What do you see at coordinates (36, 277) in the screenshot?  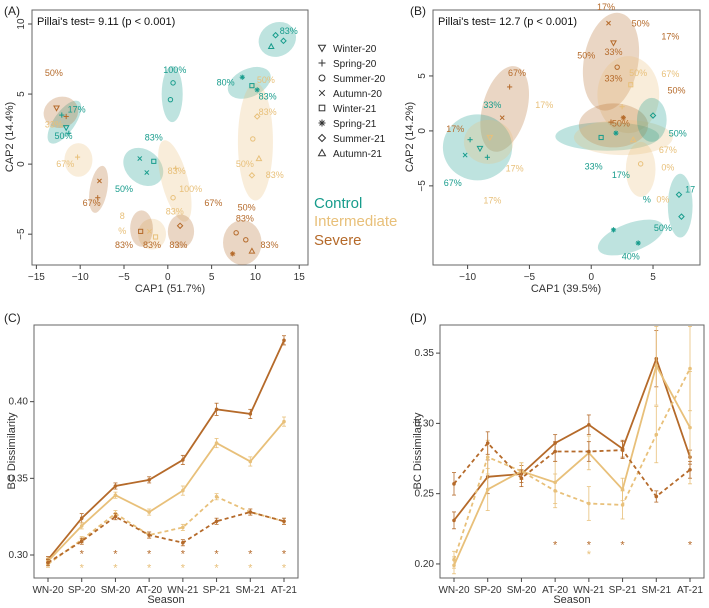 I see `x-tick-label: −15` at bounding box center [36, 277].